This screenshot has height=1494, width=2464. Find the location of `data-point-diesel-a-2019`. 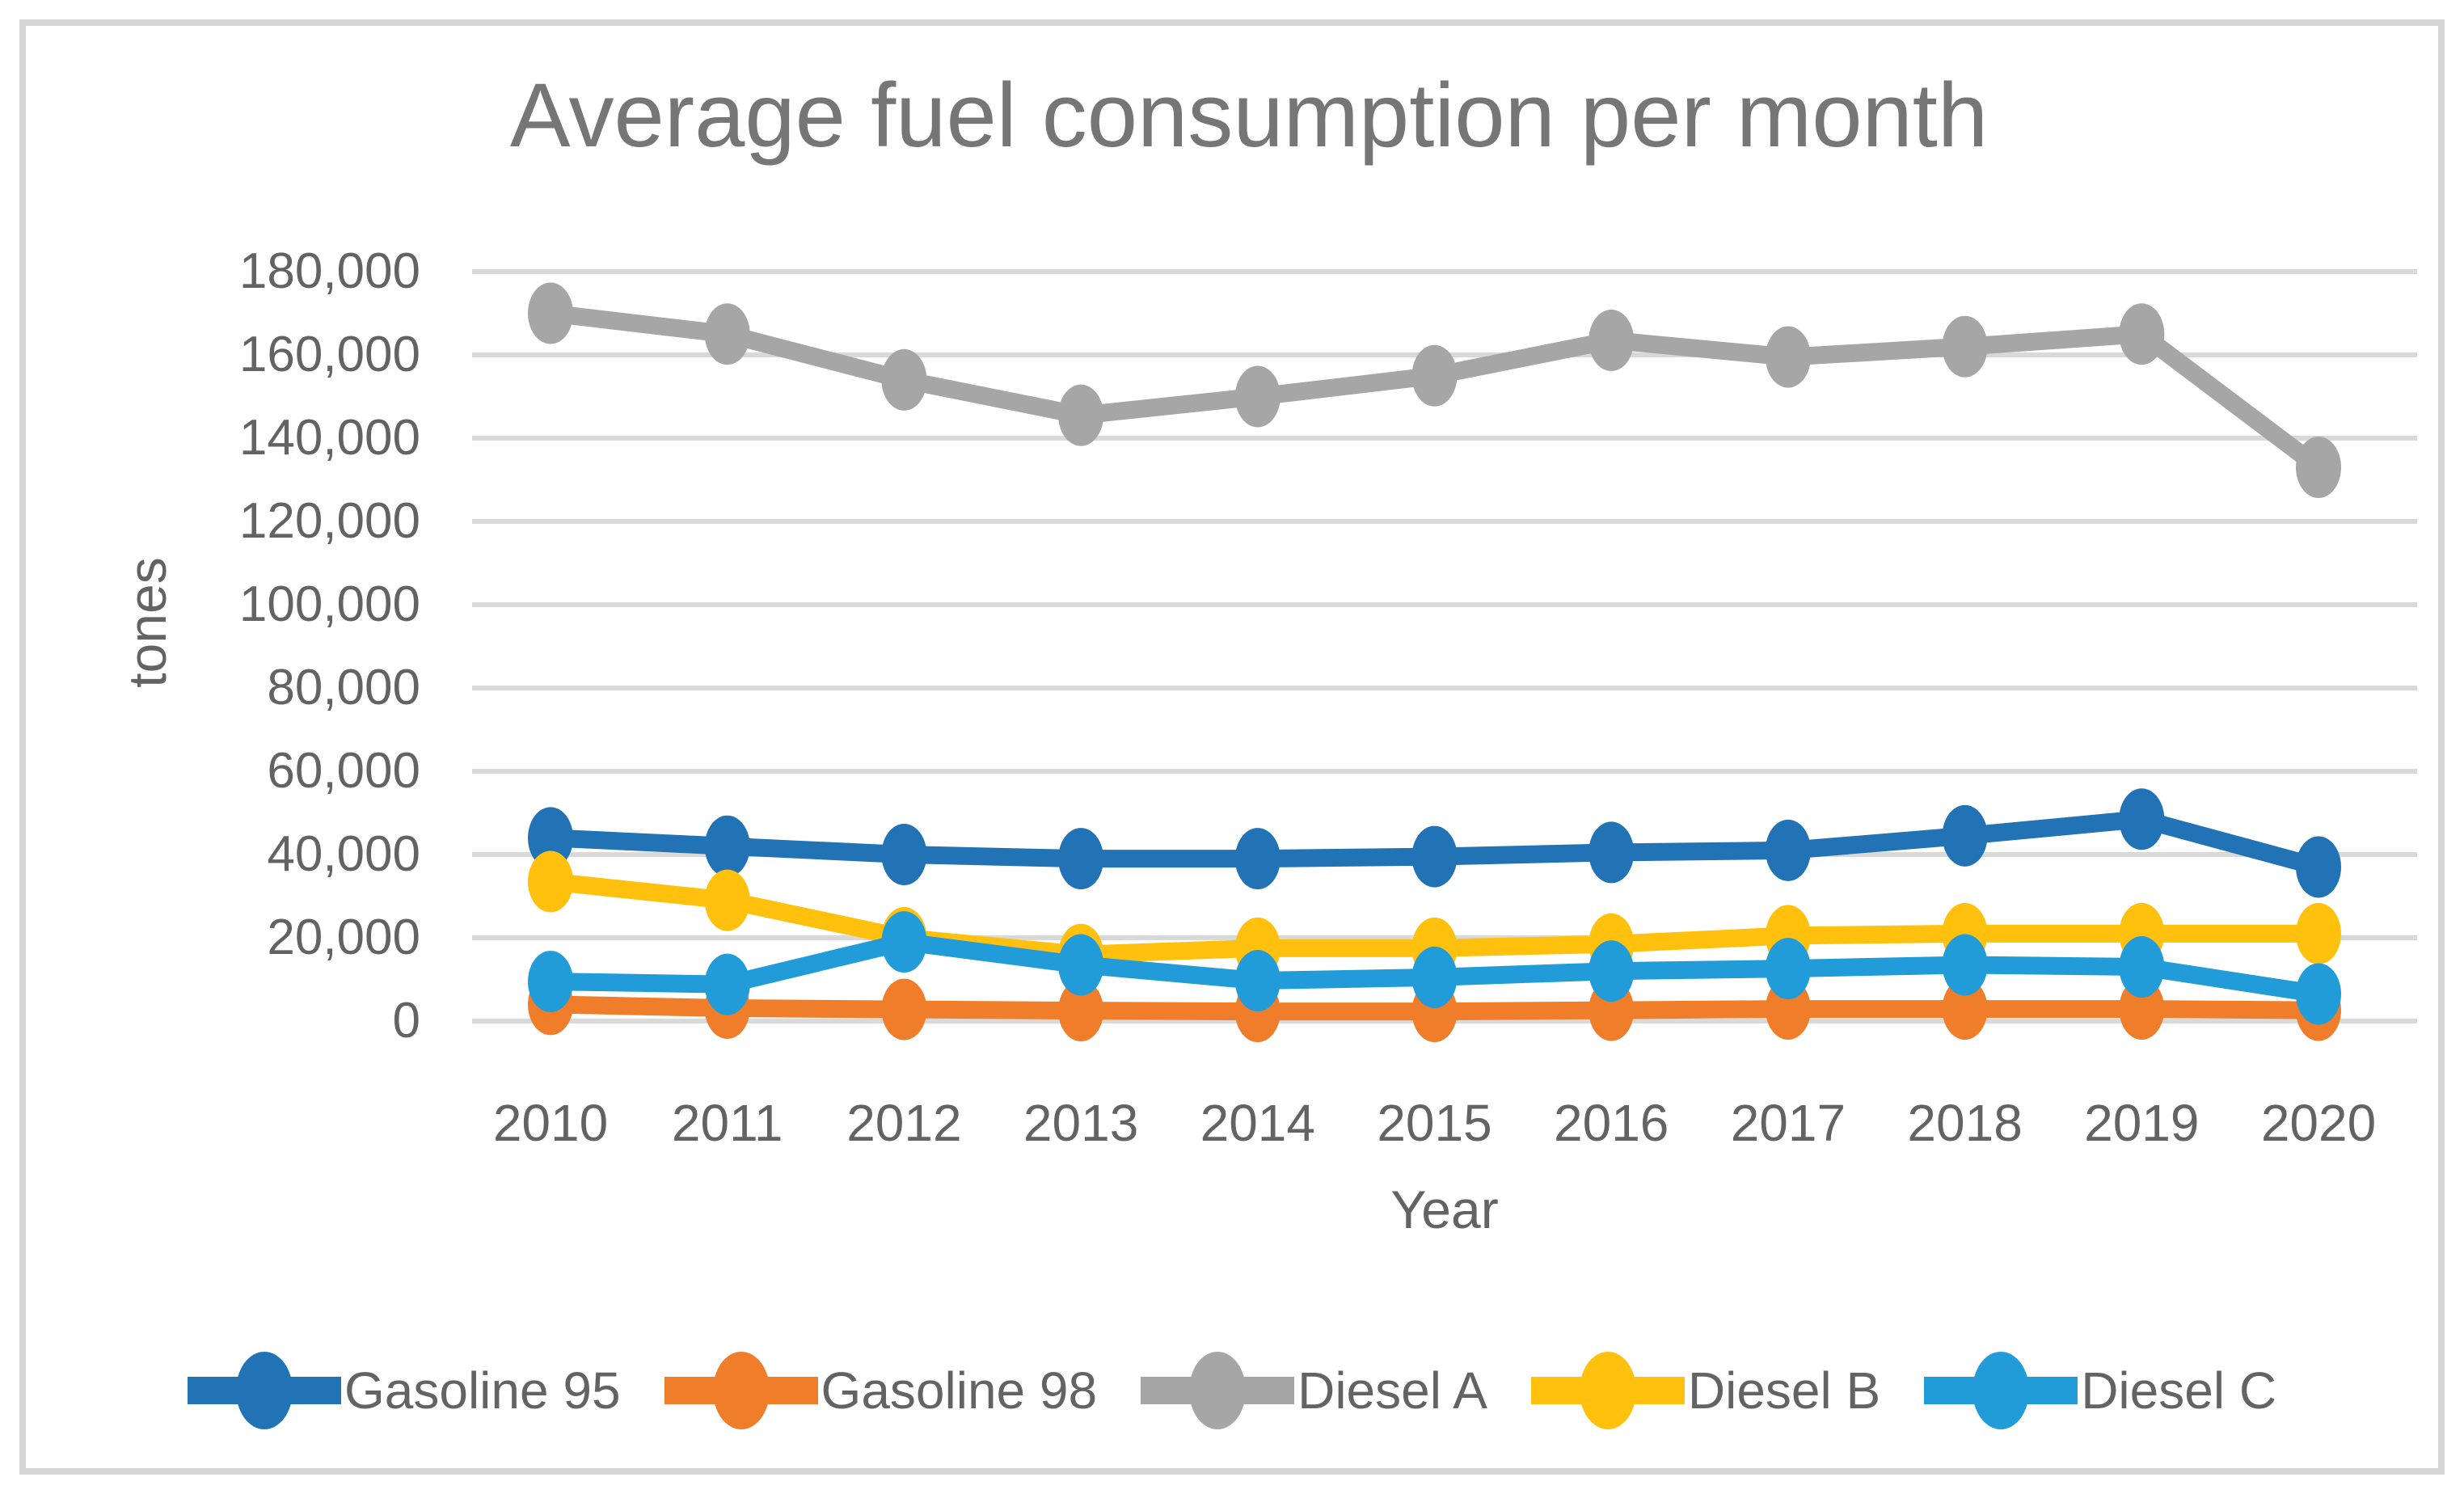

data-point-diesel-a-2019 is located at coordinates (2142, 334).